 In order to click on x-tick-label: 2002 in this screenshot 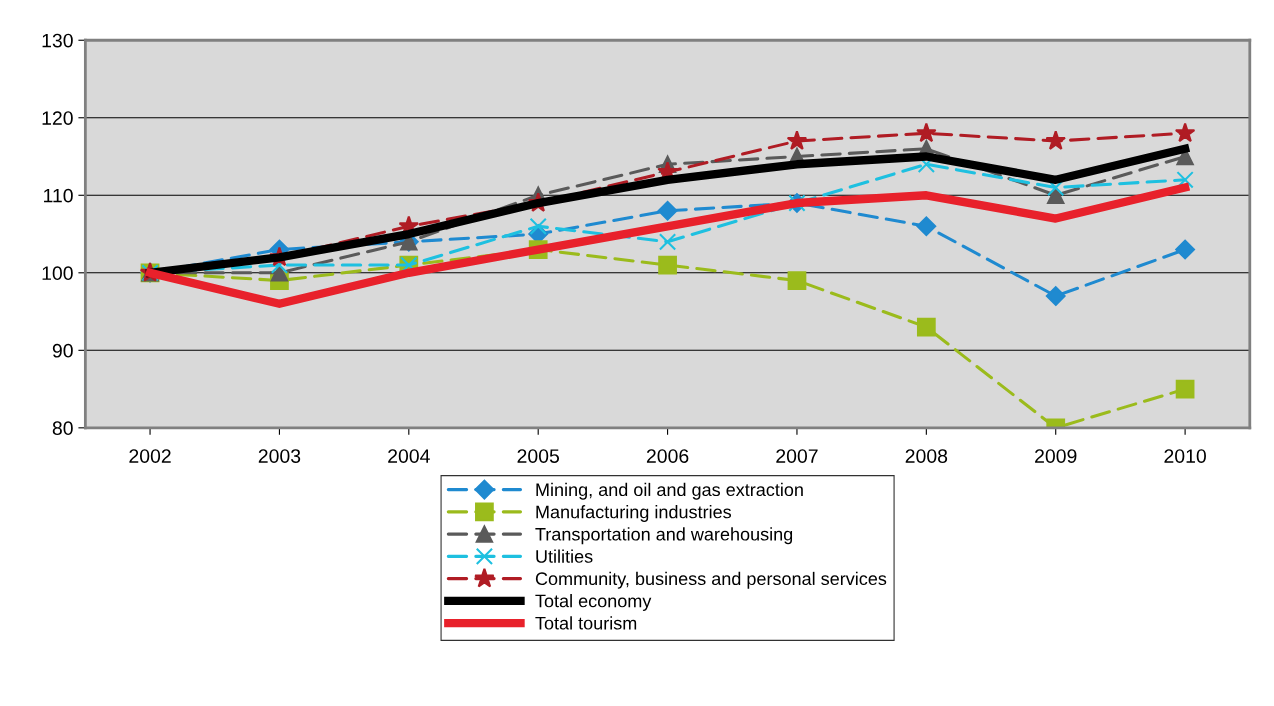, I will do `click(150, 456)`.